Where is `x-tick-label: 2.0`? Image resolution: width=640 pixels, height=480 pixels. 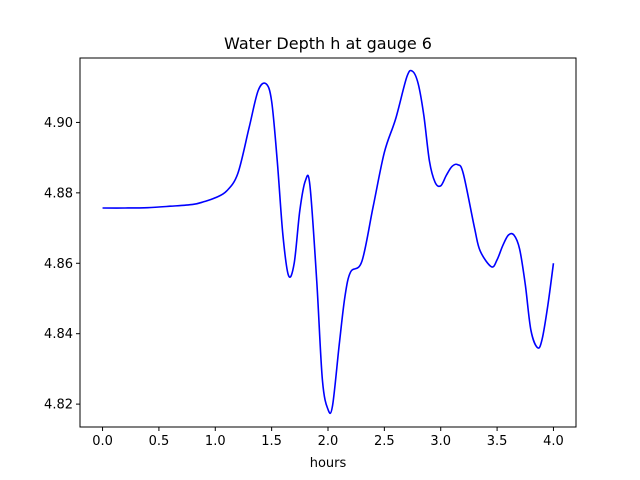 x-tick-label: 2.0 is located at coordinates (328, 441).